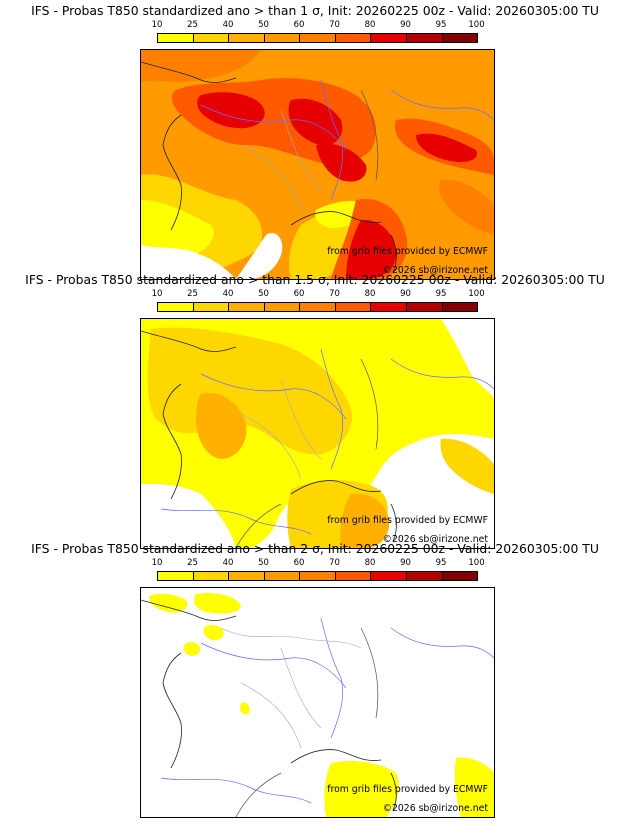  Describe the element at coordinates (168, 603) in the screenshot. I see `field-yellow-north-west` at that location.